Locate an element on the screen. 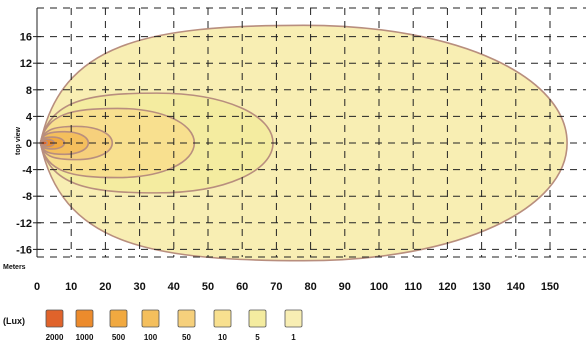  x-axis-label: Meters is located at coordinates (14, 267).